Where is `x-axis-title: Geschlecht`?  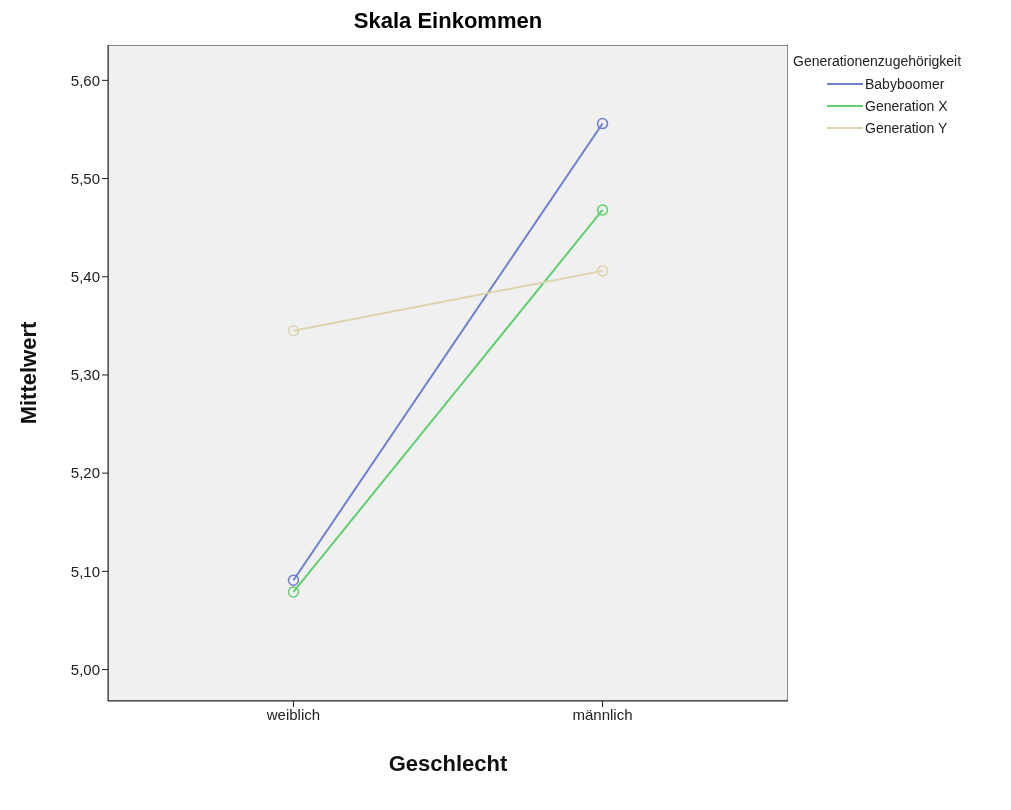
x-axis-title: Geschlecht is located at coordinates (448, 763).